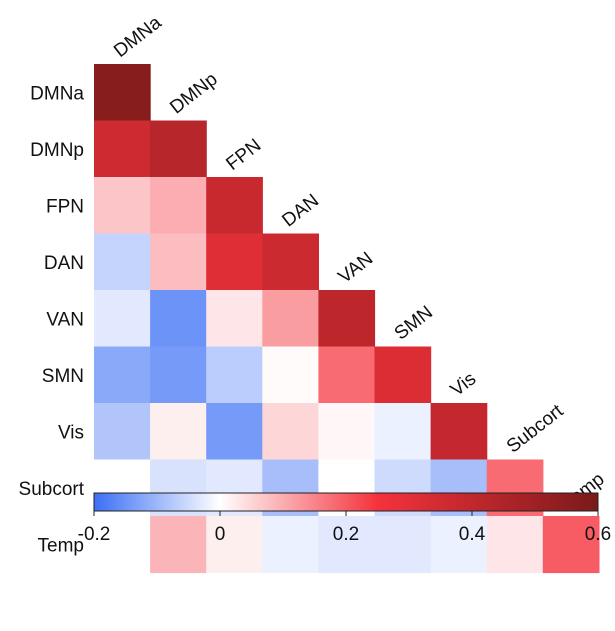 The image size is (615, 631). What do you see at coordinates (243, 155) in the screenshot?
I see `column-label: FPN` at bounding box center [243, 155].